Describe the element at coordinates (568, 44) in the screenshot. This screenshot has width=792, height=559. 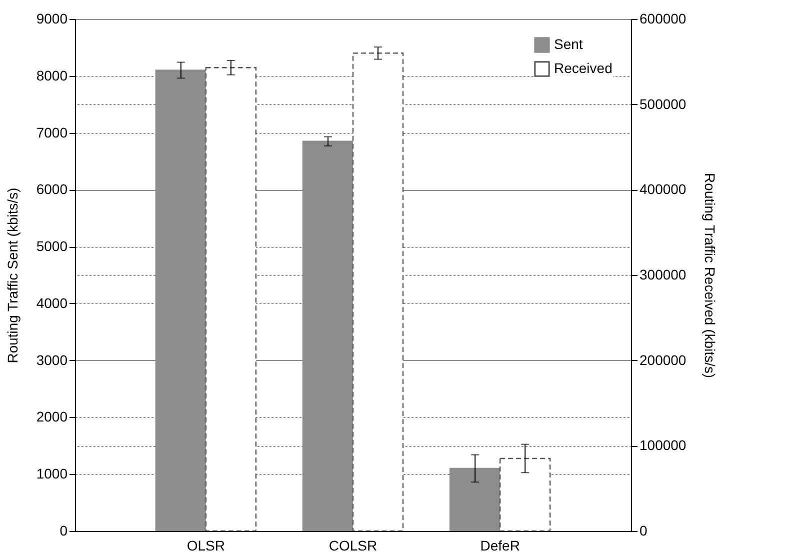
I see `legend-label: Sent` at that location.